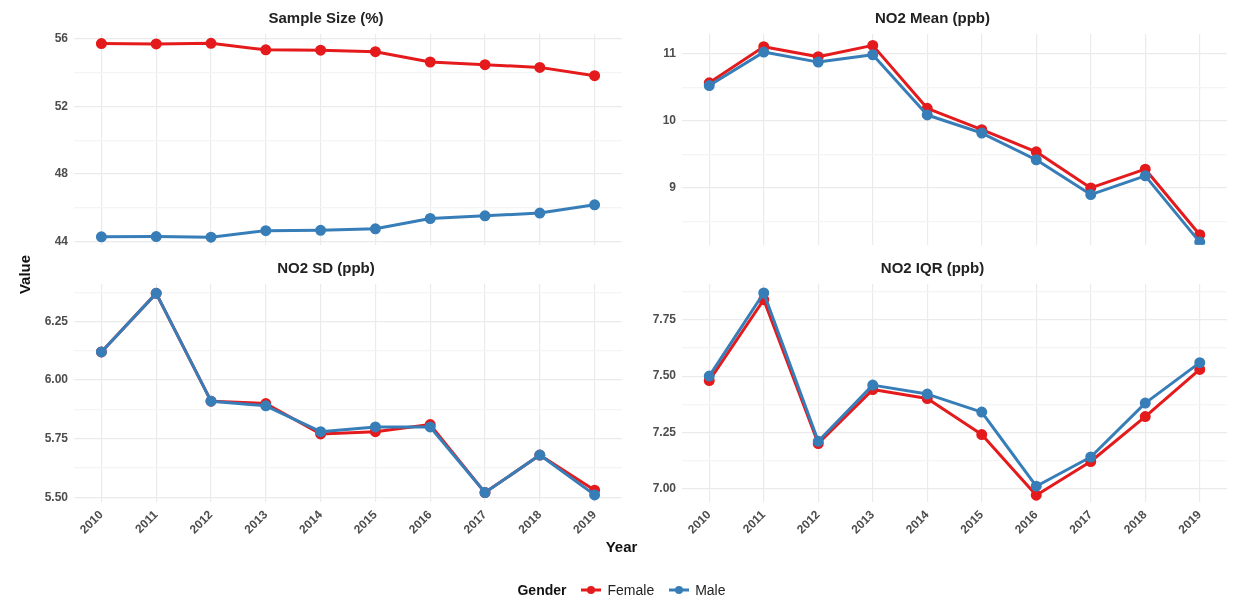 Image resolution: width=1243 pixels, height=602 pixels. I want to click on x-axis-title: Year, so click(621, 546).